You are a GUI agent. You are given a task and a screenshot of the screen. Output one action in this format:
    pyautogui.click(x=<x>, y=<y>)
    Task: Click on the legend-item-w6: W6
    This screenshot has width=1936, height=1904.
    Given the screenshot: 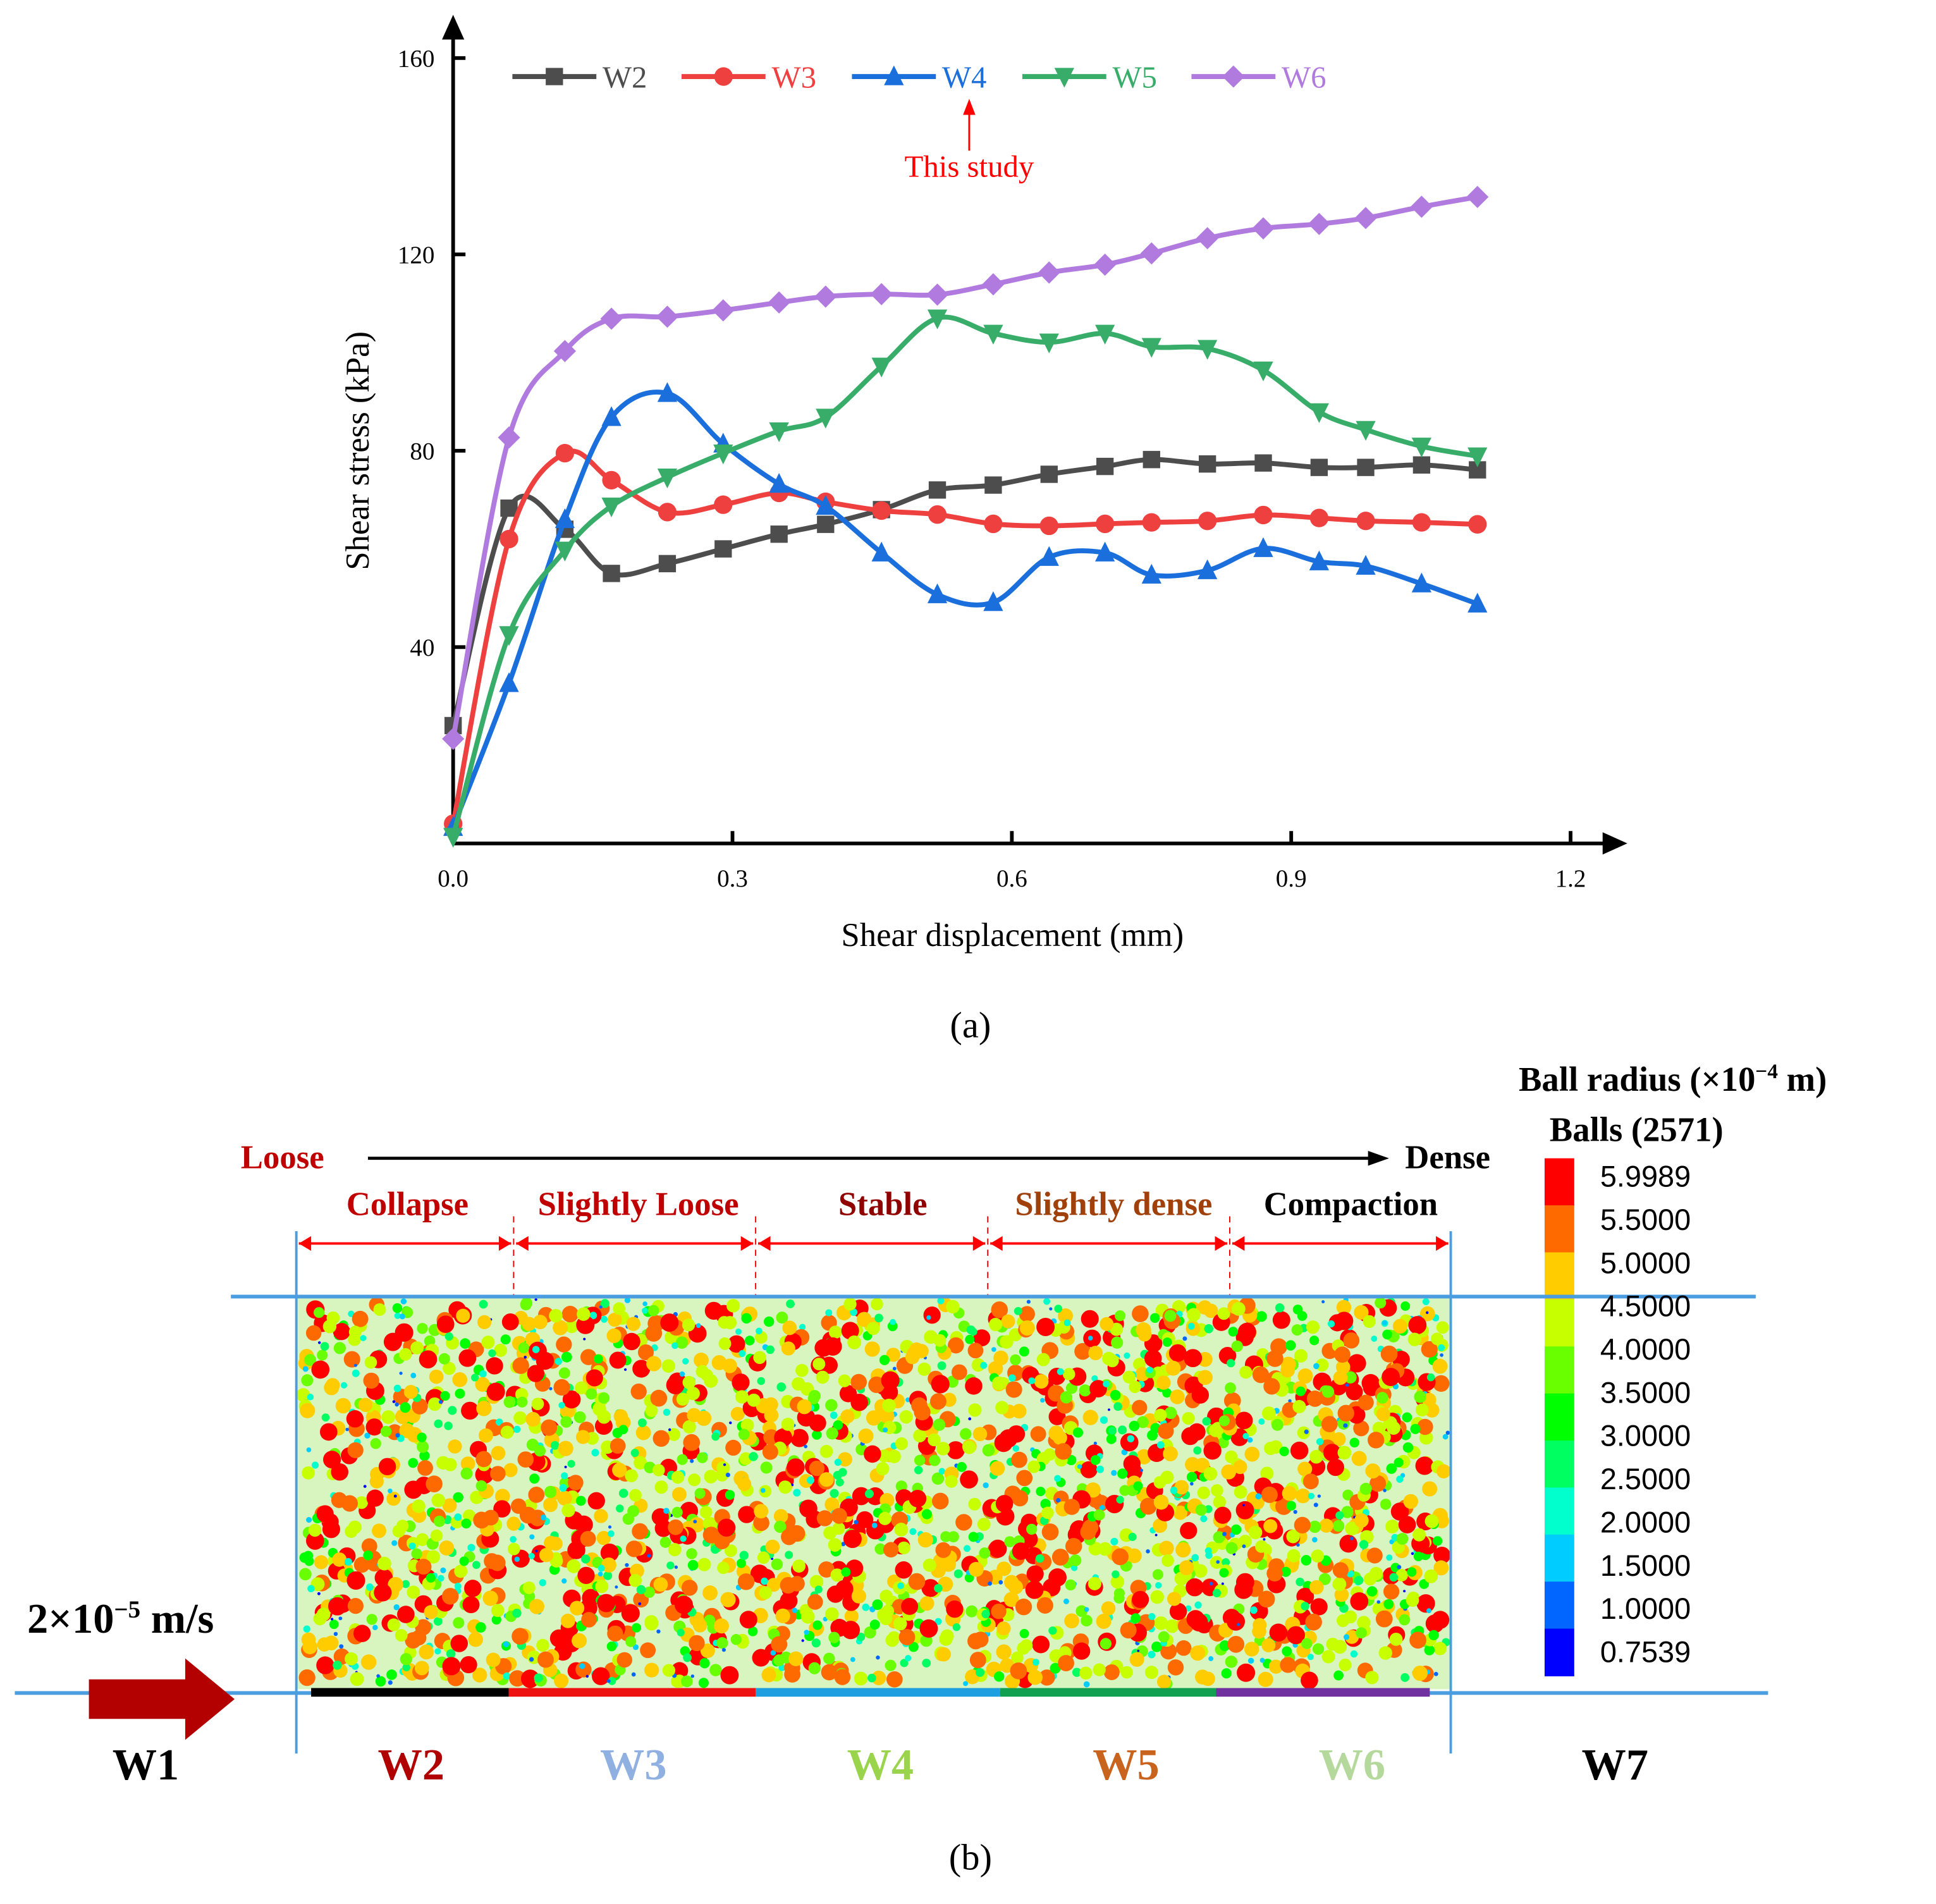 What is the action you would take?
    pyautogui.click(x=1258, y=77)
    